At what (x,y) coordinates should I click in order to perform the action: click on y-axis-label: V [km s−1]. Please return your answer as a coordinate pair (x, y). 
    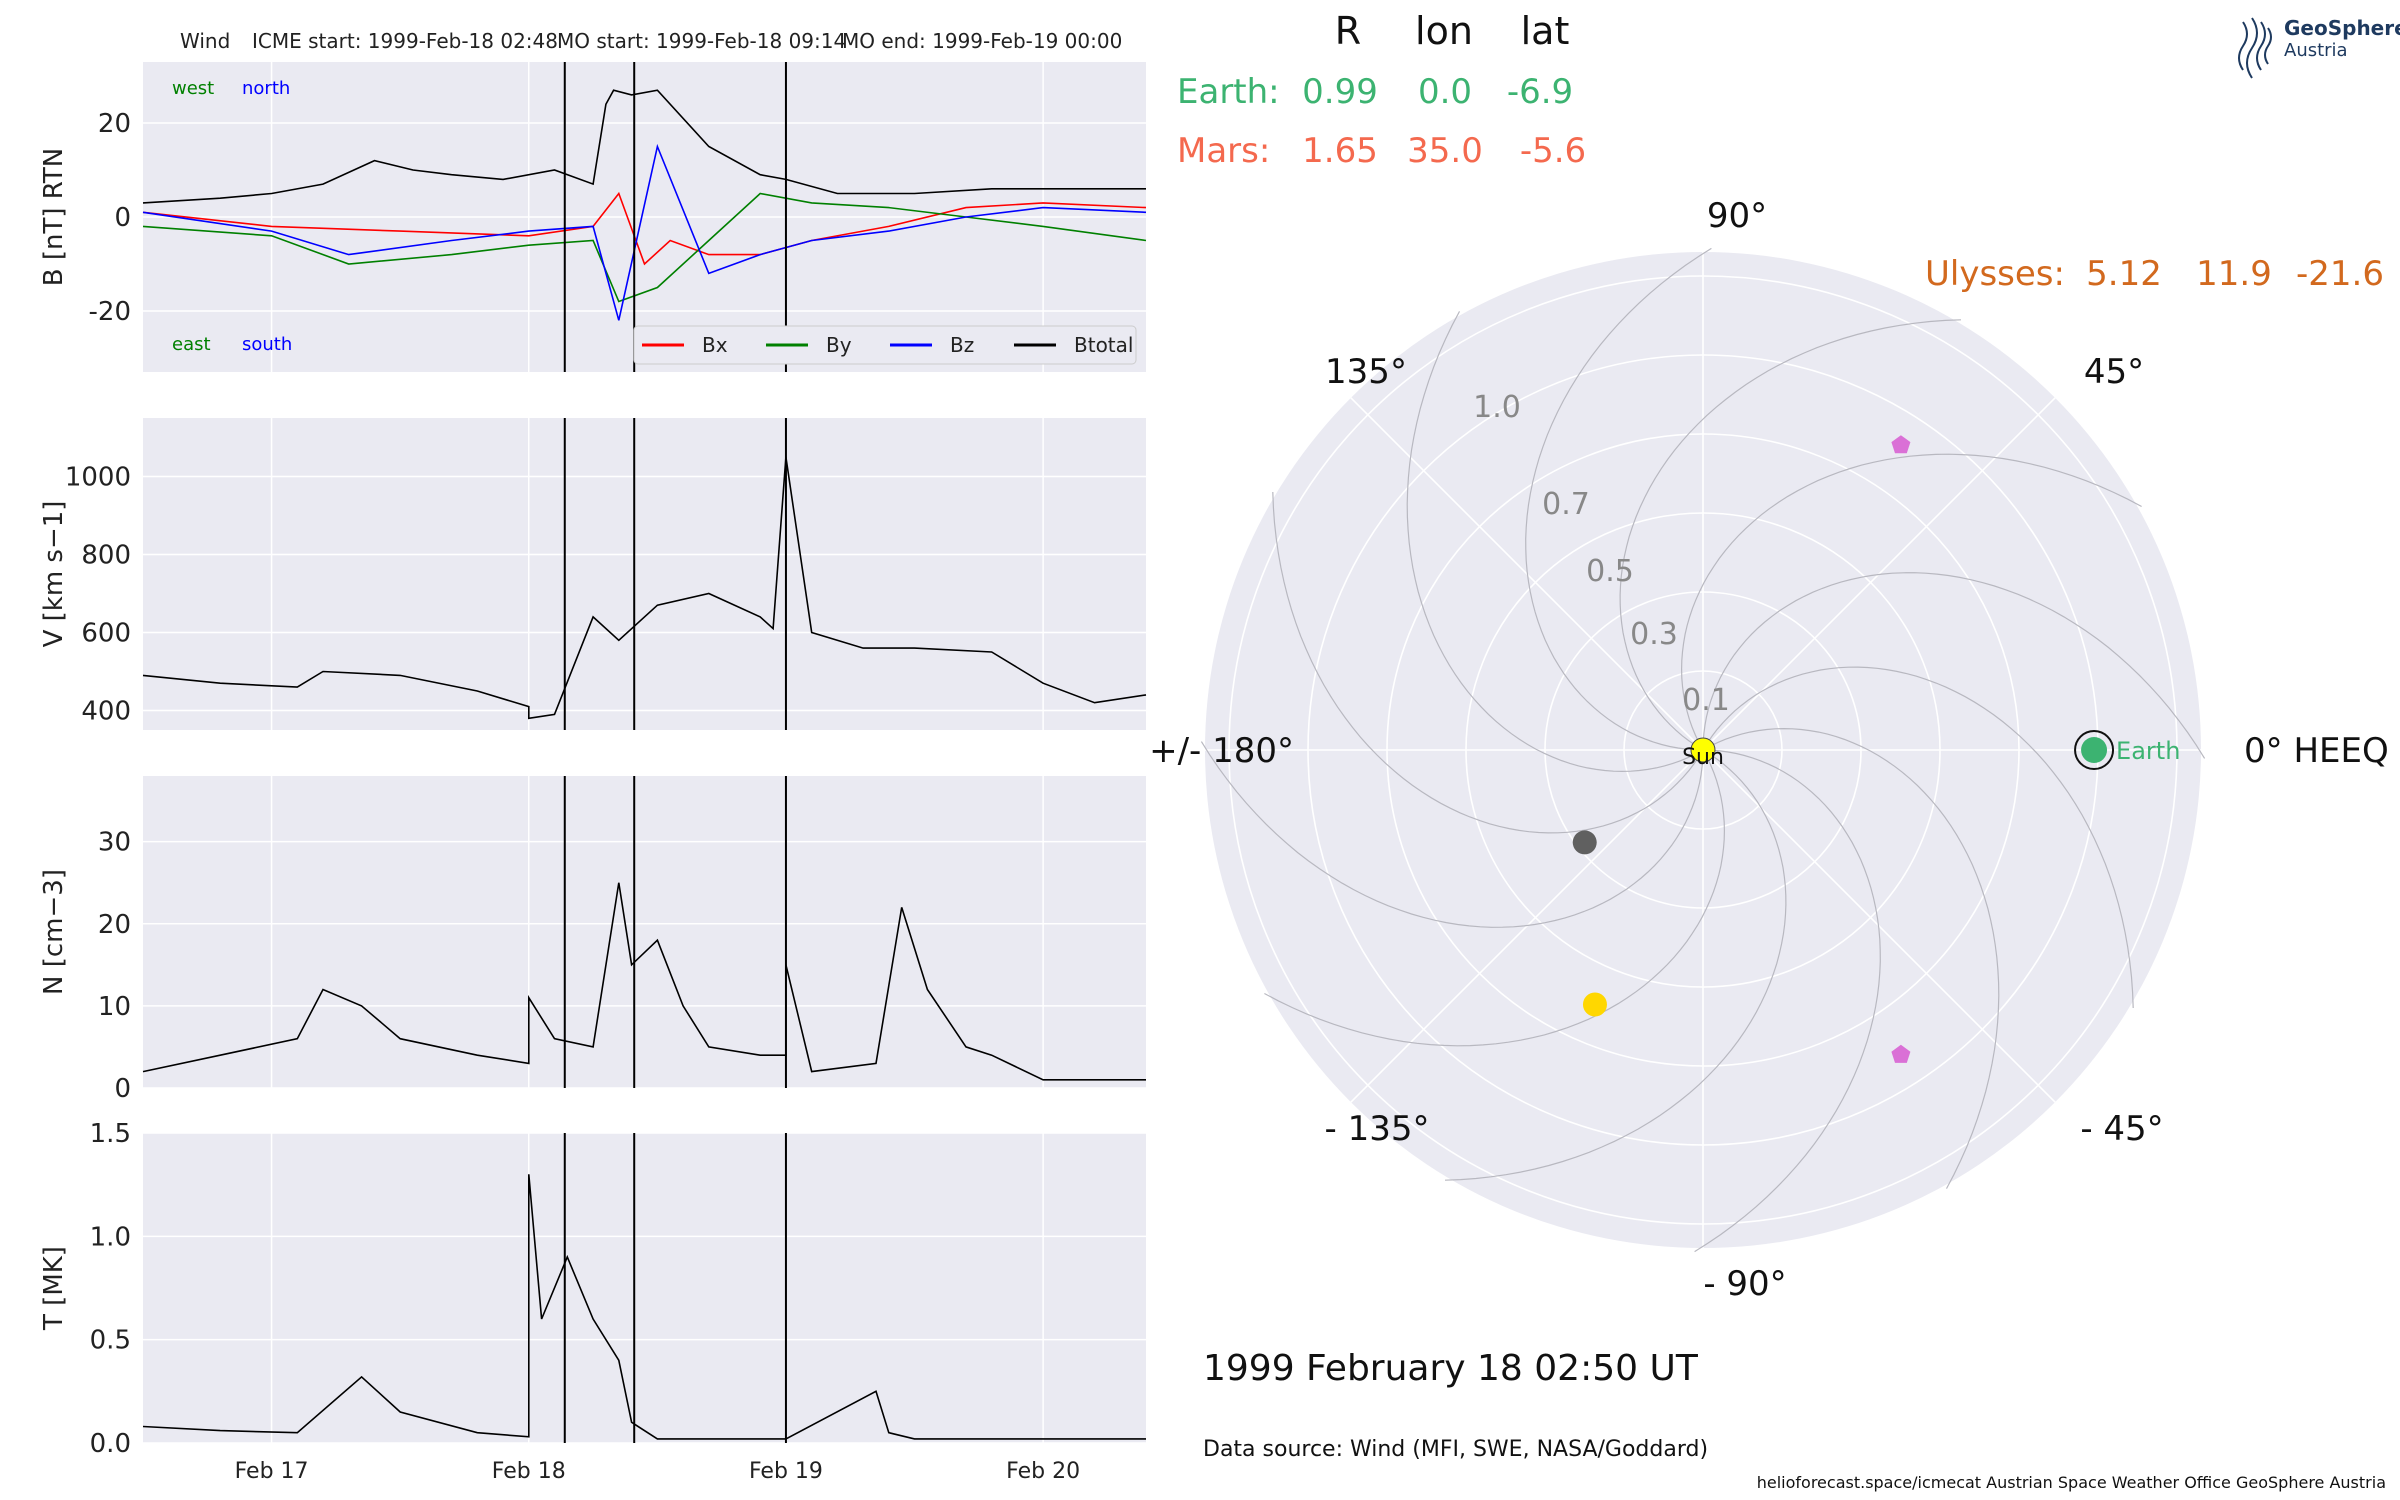
    Looking at the image, I should click on (54, 574).